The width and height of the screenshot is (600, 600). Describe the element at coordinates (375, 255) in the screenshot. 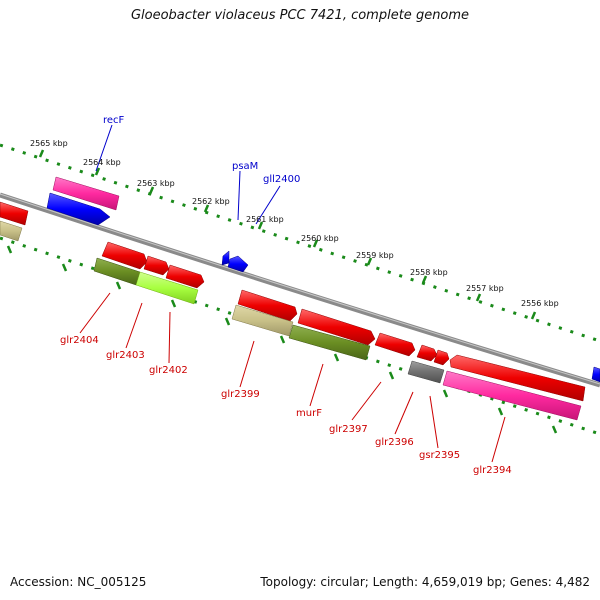

I see `scale-label: 2559 kbp` at that location.